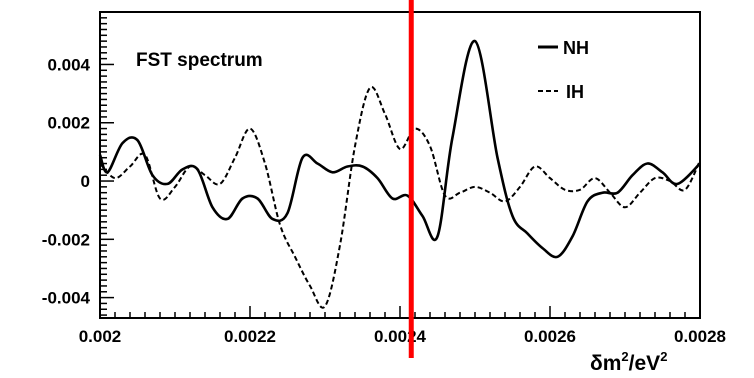 The image size is (754, 378). Describe the element at coordinates (400, 336) in the screenshot. I see `x-tick-label: 0.0024` at that location.